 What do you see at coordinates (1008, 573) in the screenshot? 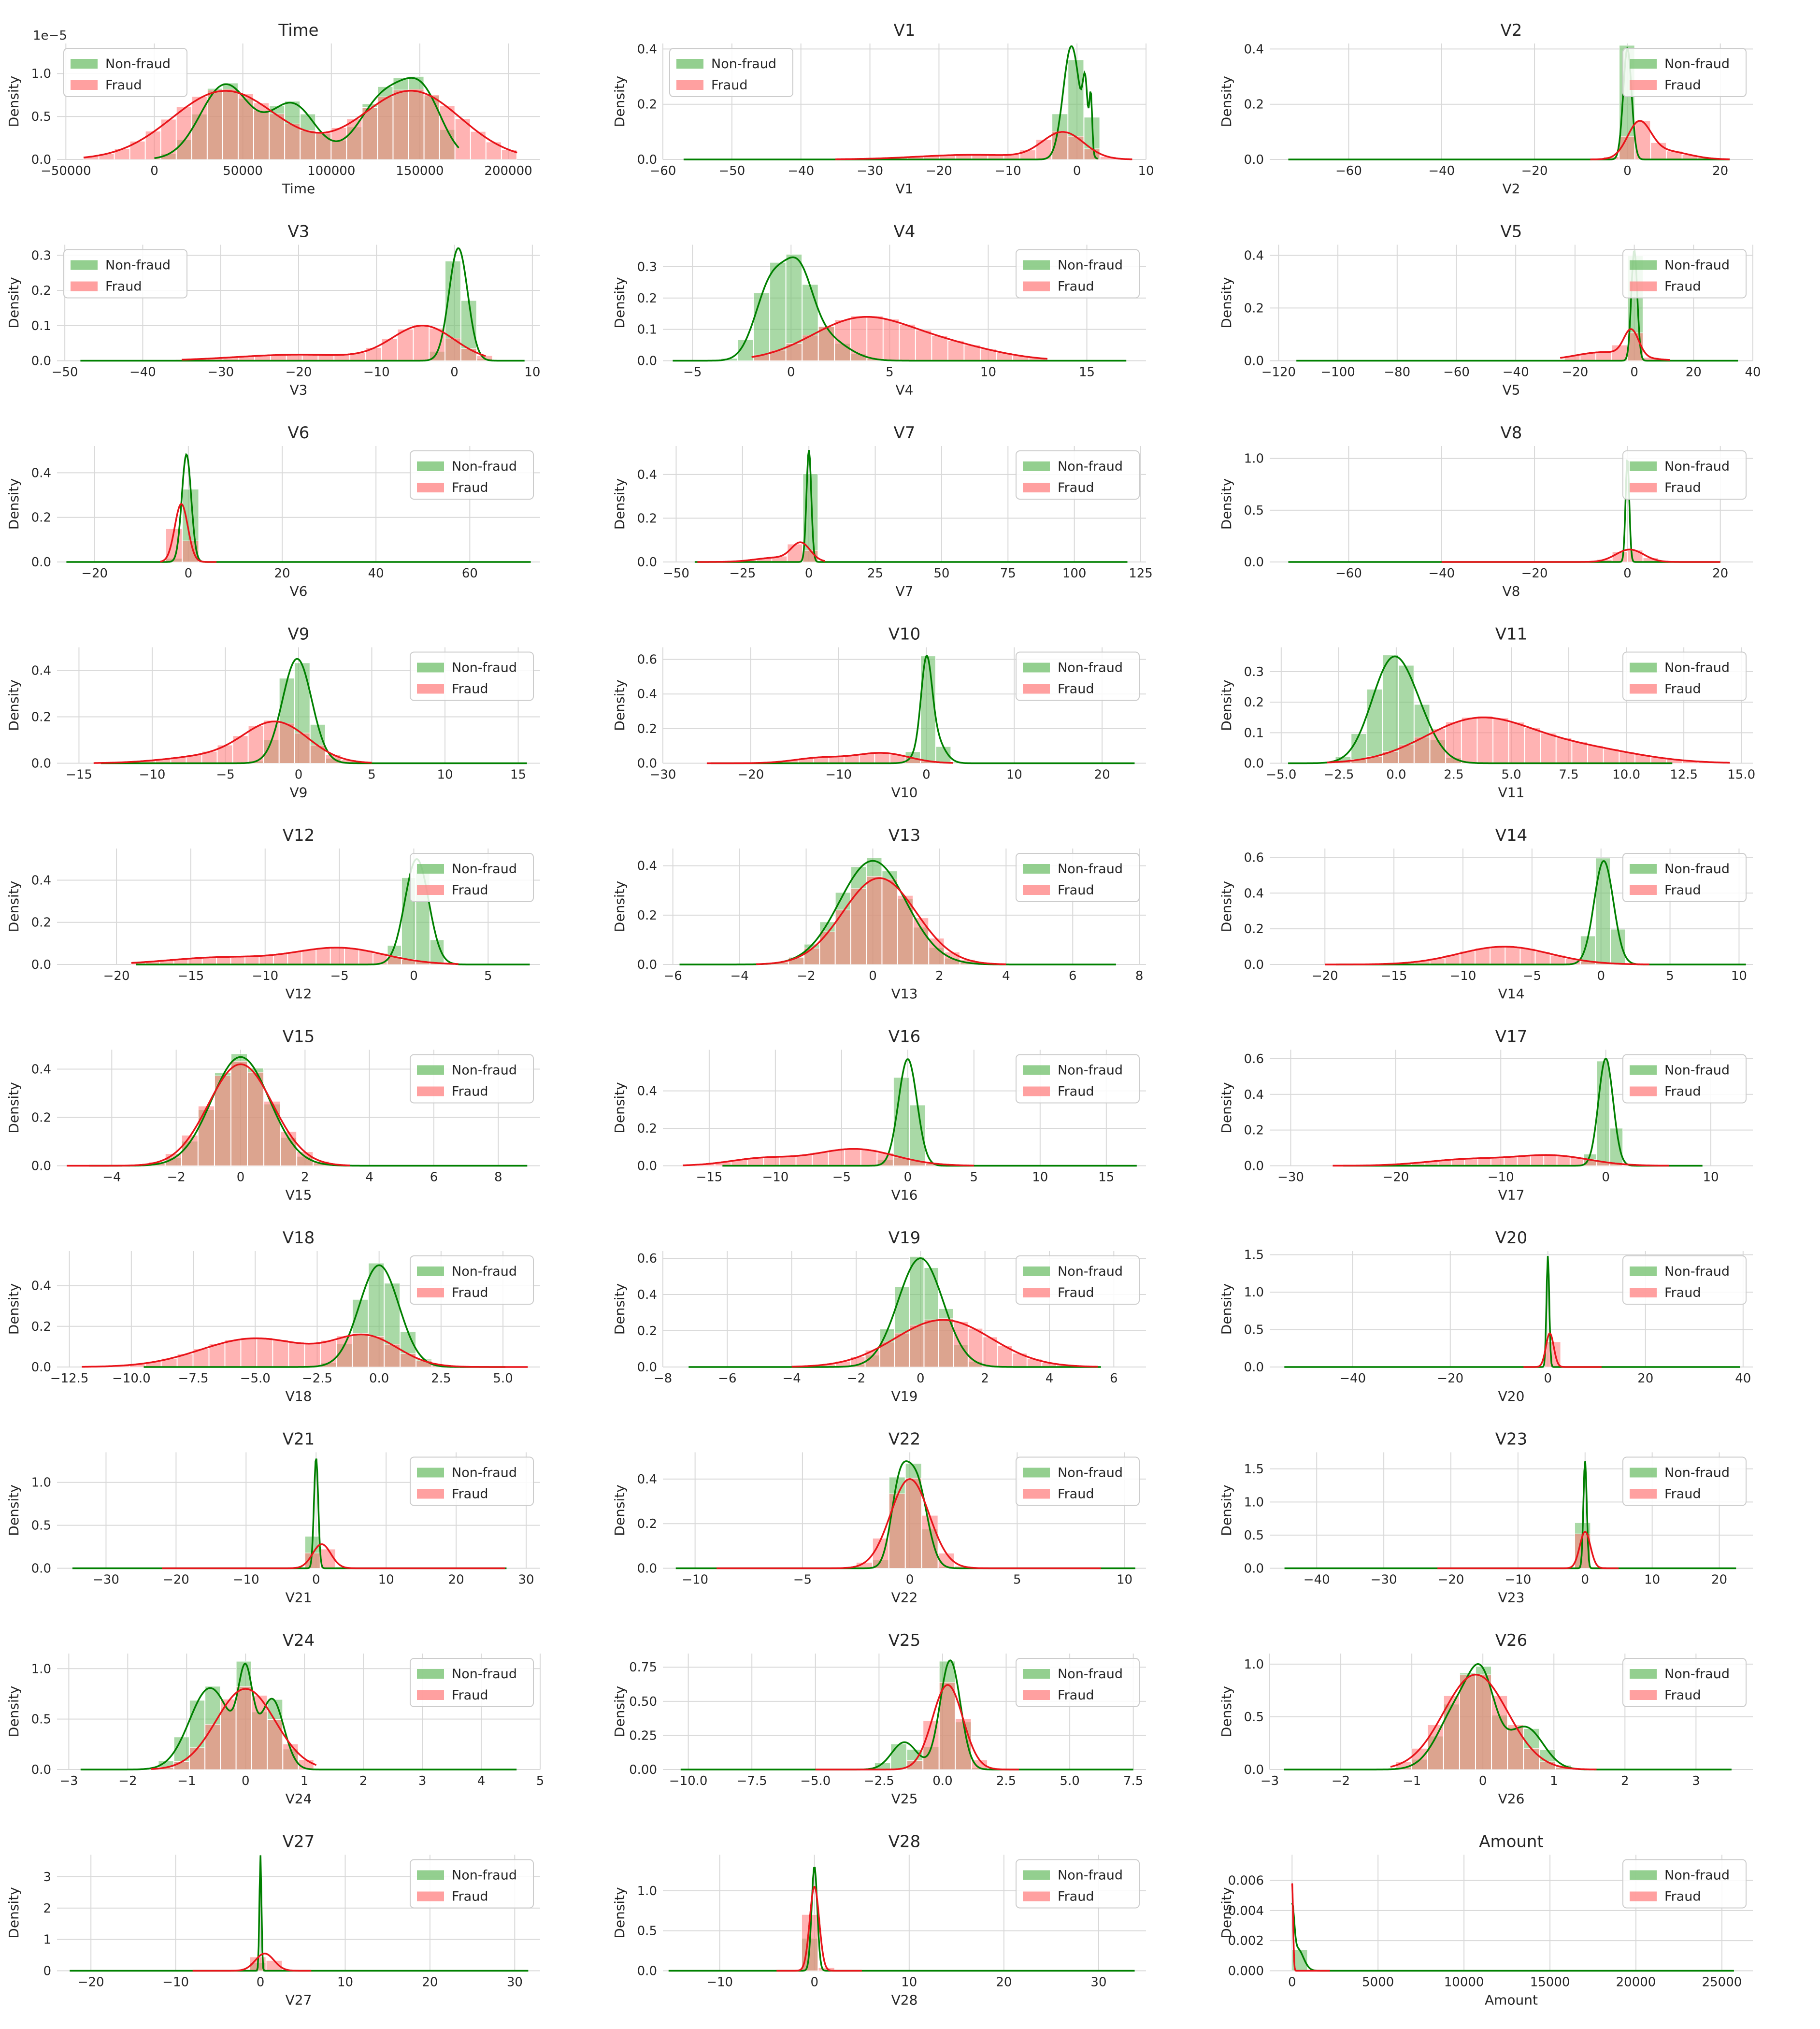
I see `x-tick-label: 75` at bounding box center [1008, 573].